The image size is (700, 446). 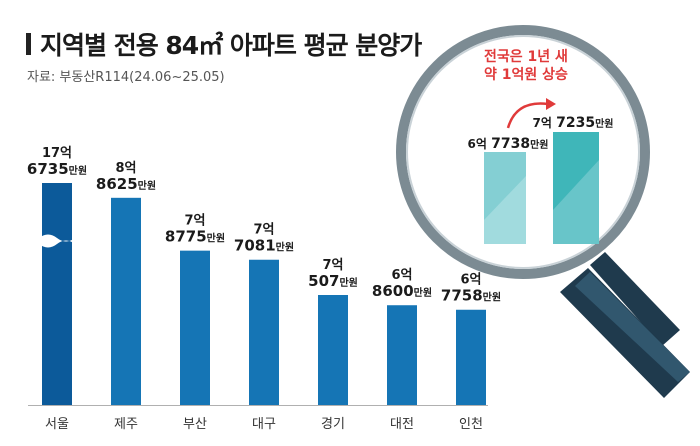 I want to click on bar-value-label-6: 7758만원, so click(x=471, y=296).